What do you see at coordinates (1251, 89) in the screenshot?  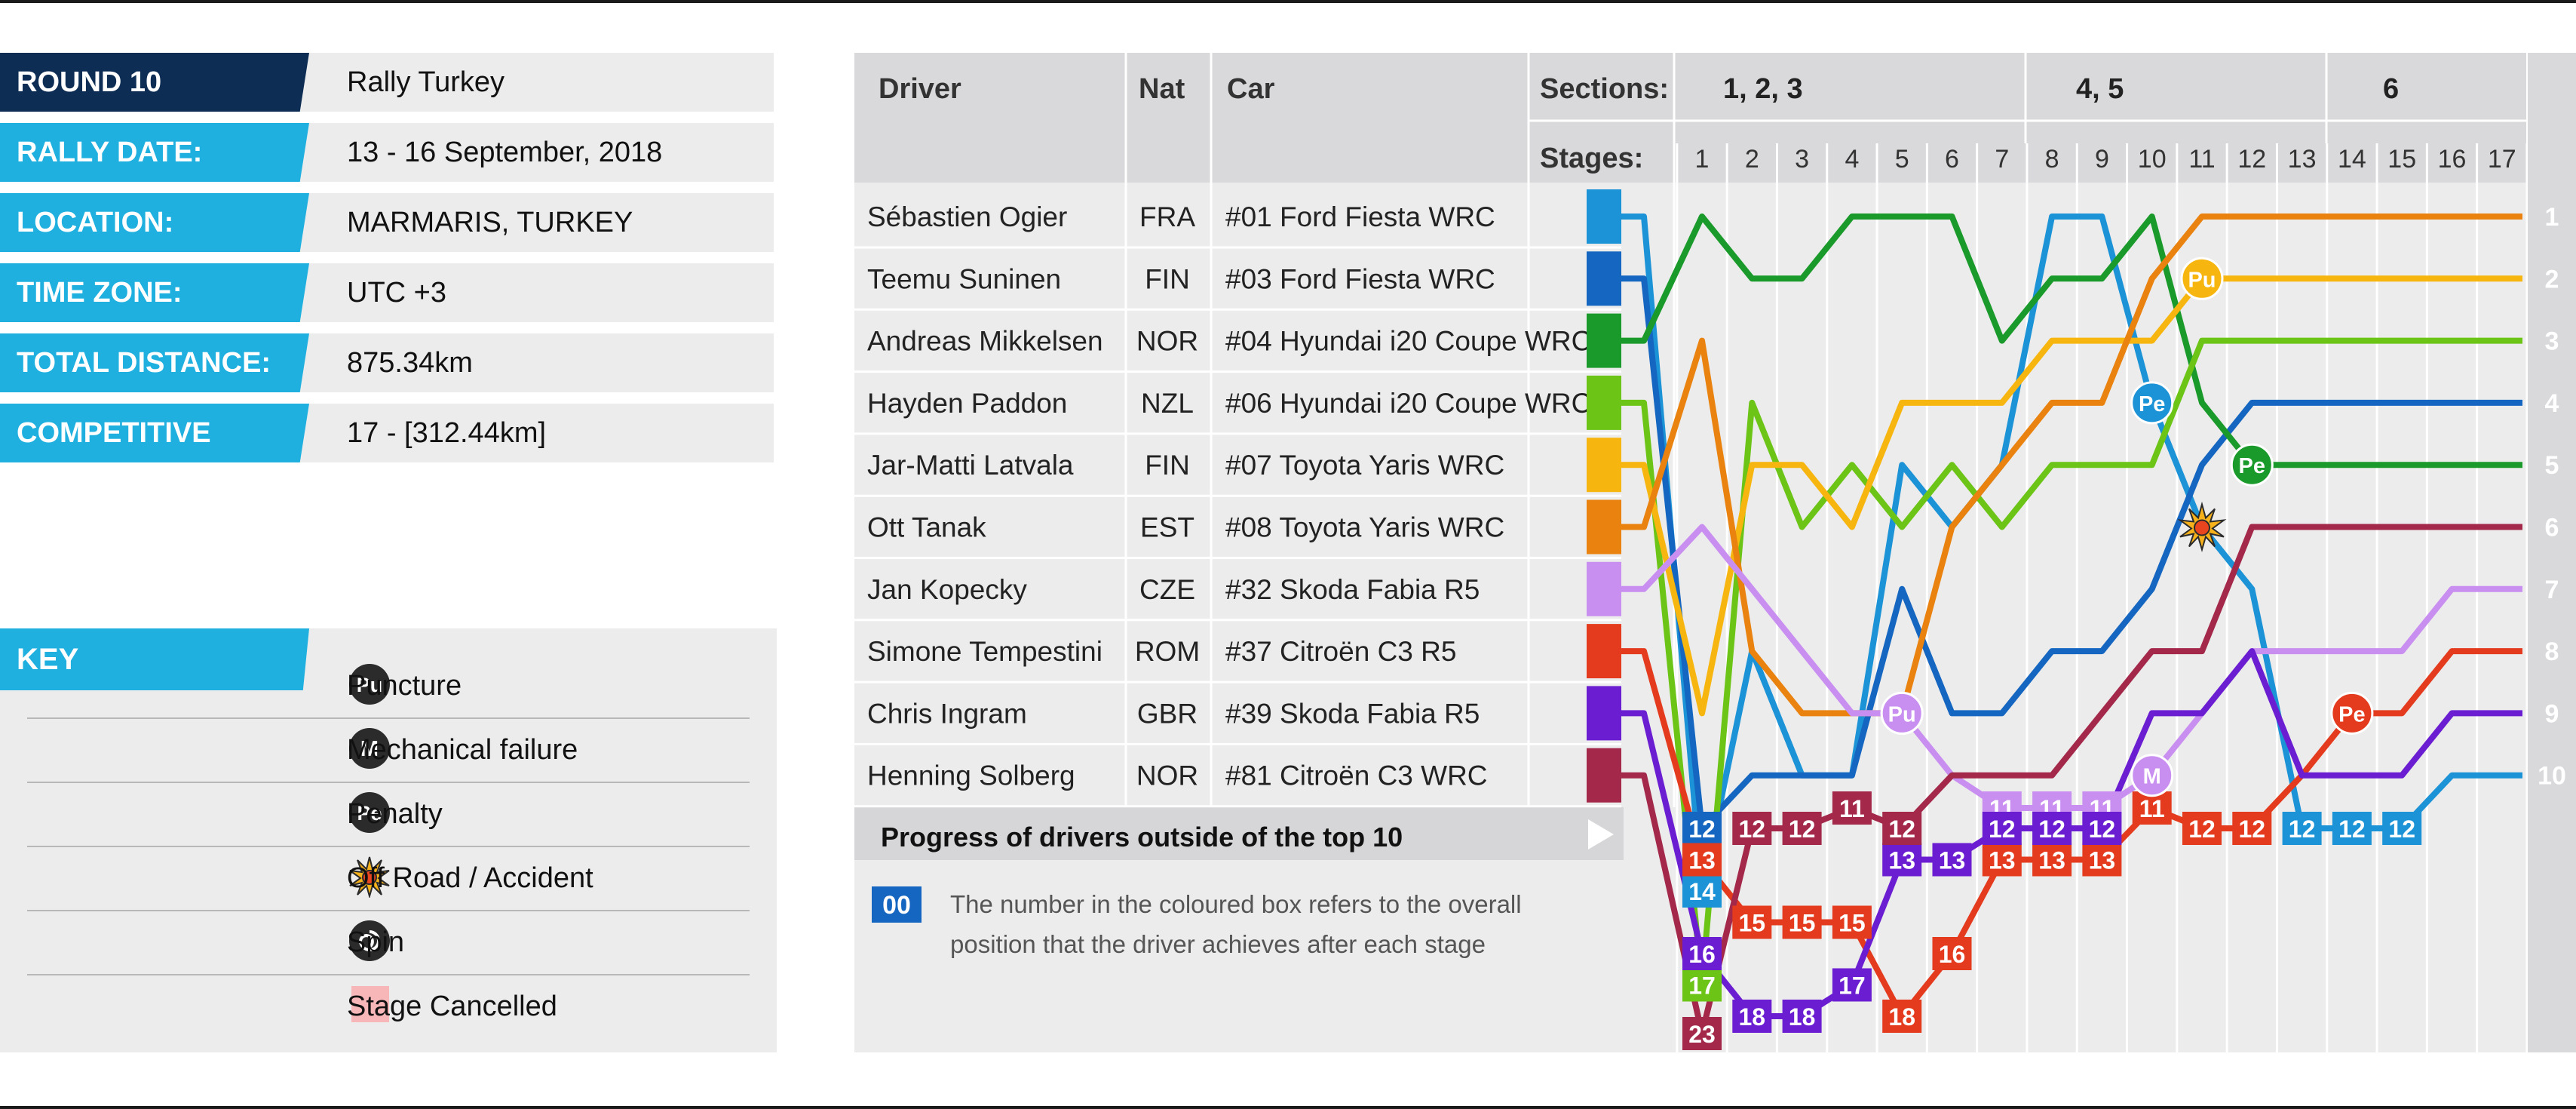 I see `header-car: Car` at bounding box center [1251, 89].